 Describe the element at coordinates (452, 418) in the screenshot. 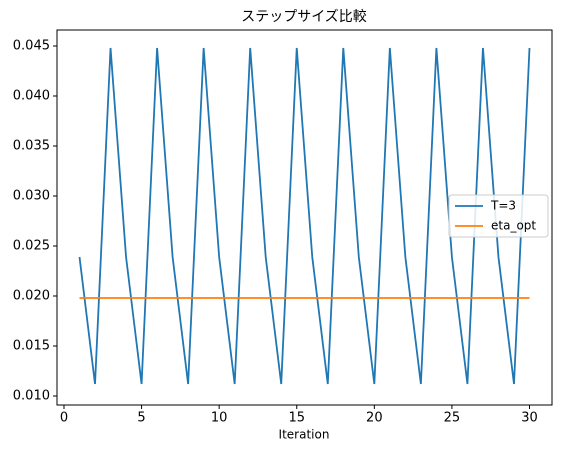

I see `x-tick-label: 25` at that location.